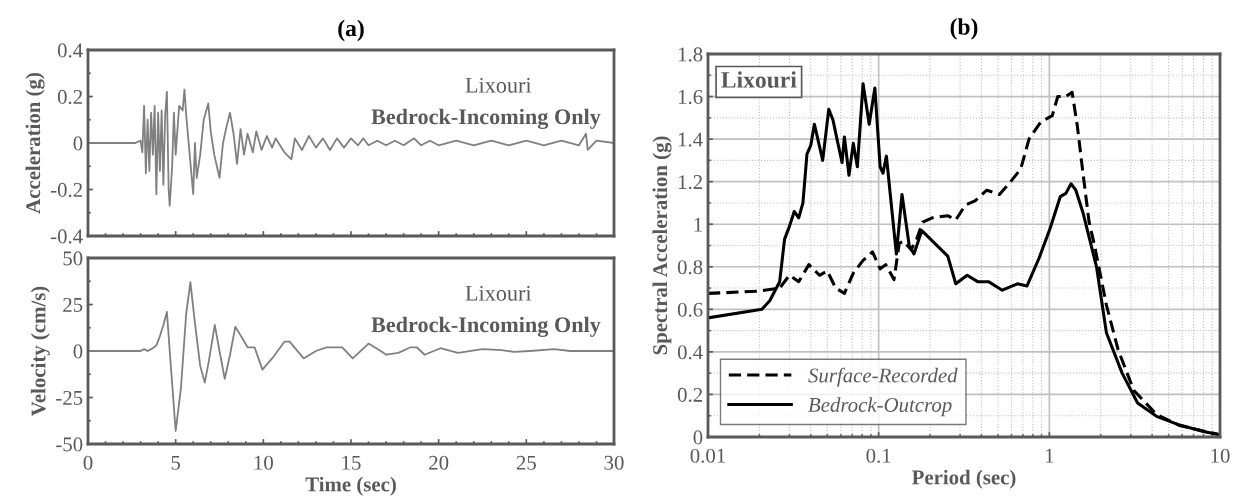 The width and height of the screenshot is (1236, 498). Describe the element at coordinates (69, 444) in the screenshot. I see `y-tick-label: -50` at that location.